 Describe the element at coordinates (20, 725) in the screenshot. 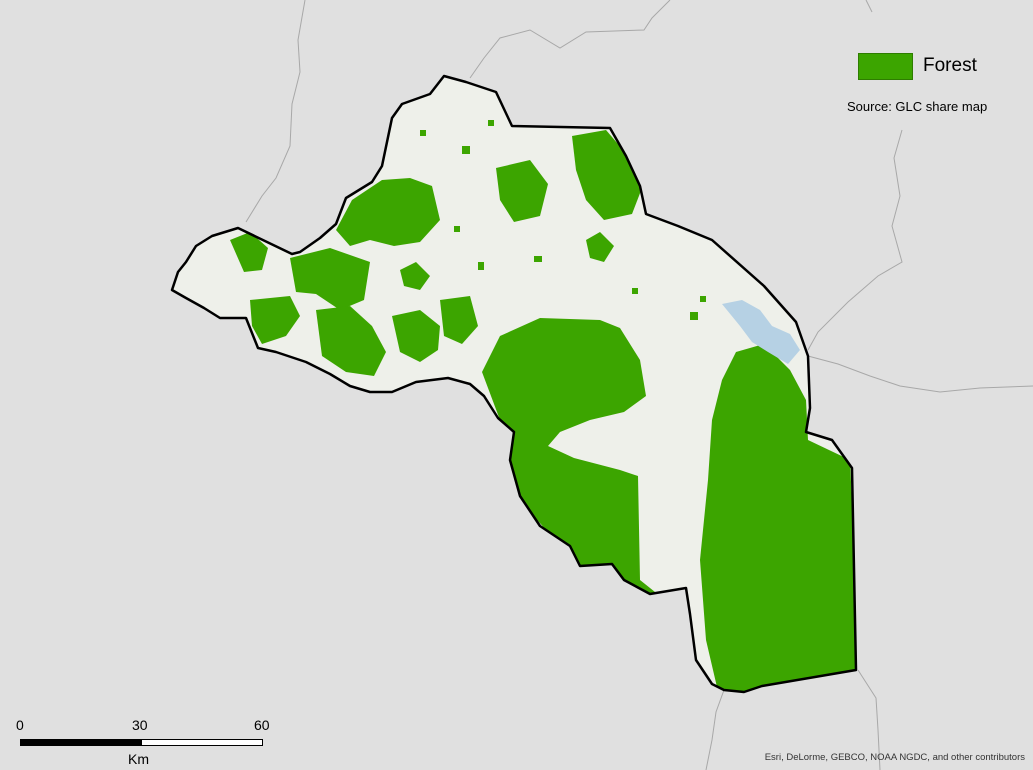

I see `scale-tick-0: 0` at that location.